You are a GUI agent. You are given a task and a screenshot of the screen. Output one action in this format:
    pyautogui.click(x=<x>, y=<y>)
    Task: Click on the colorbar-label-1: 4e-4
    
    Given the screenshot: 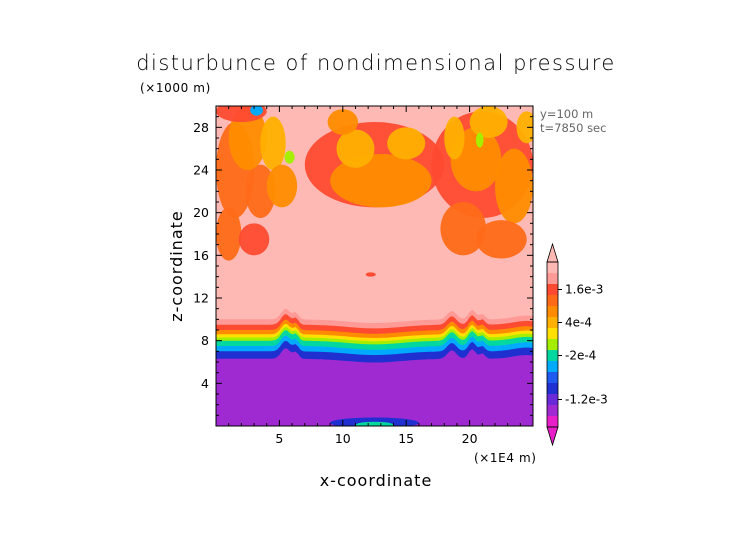 What is the action you would take?
    pyautogui.click(x=578, y=323)
    